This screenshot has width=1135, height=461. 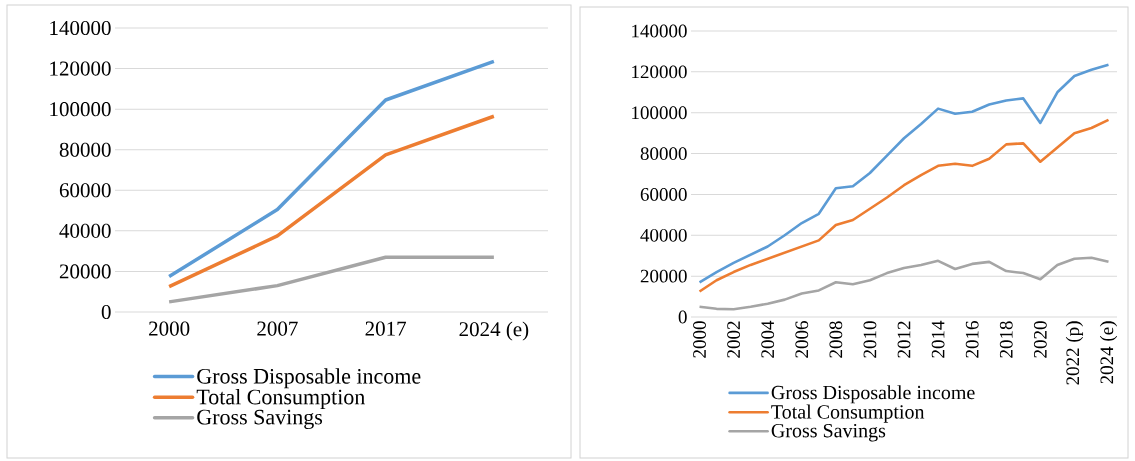 I want to click on x-tick-label: 2018, so click(x=1006, y=339).